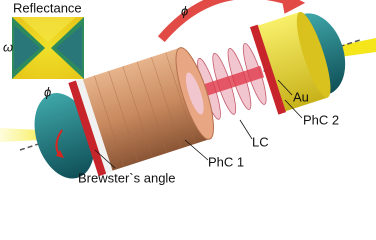  What do you see at coordinates (260, 141) in the screenshot?
I see `lc-label: LC` at bounding box center [260, 141].